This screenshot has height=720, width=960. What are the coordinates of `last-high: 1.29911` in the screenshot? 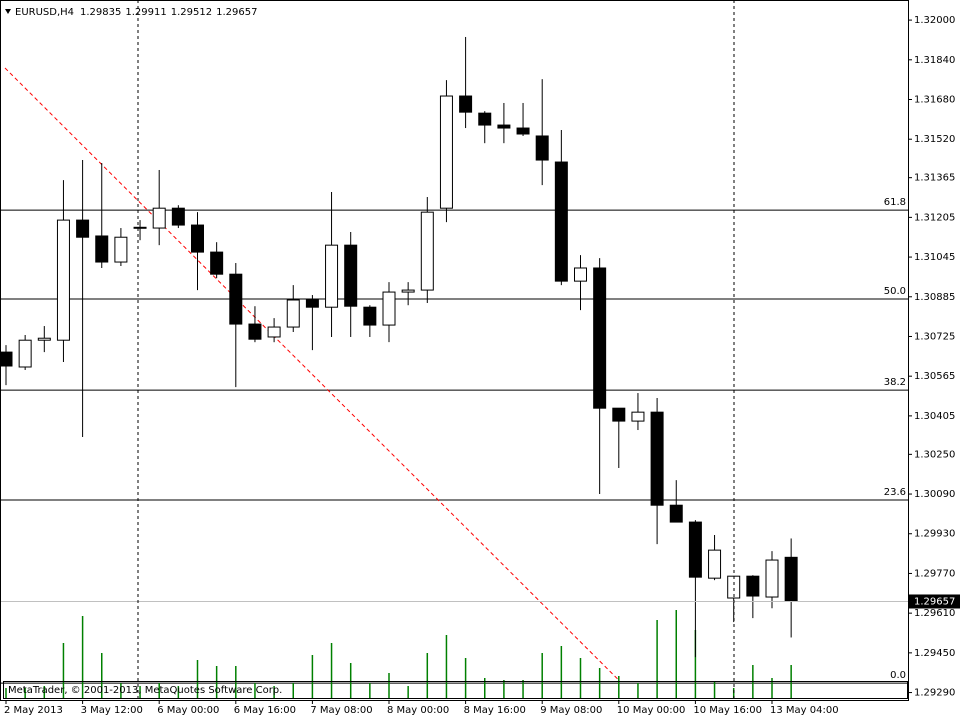 It's located at (145, 12).